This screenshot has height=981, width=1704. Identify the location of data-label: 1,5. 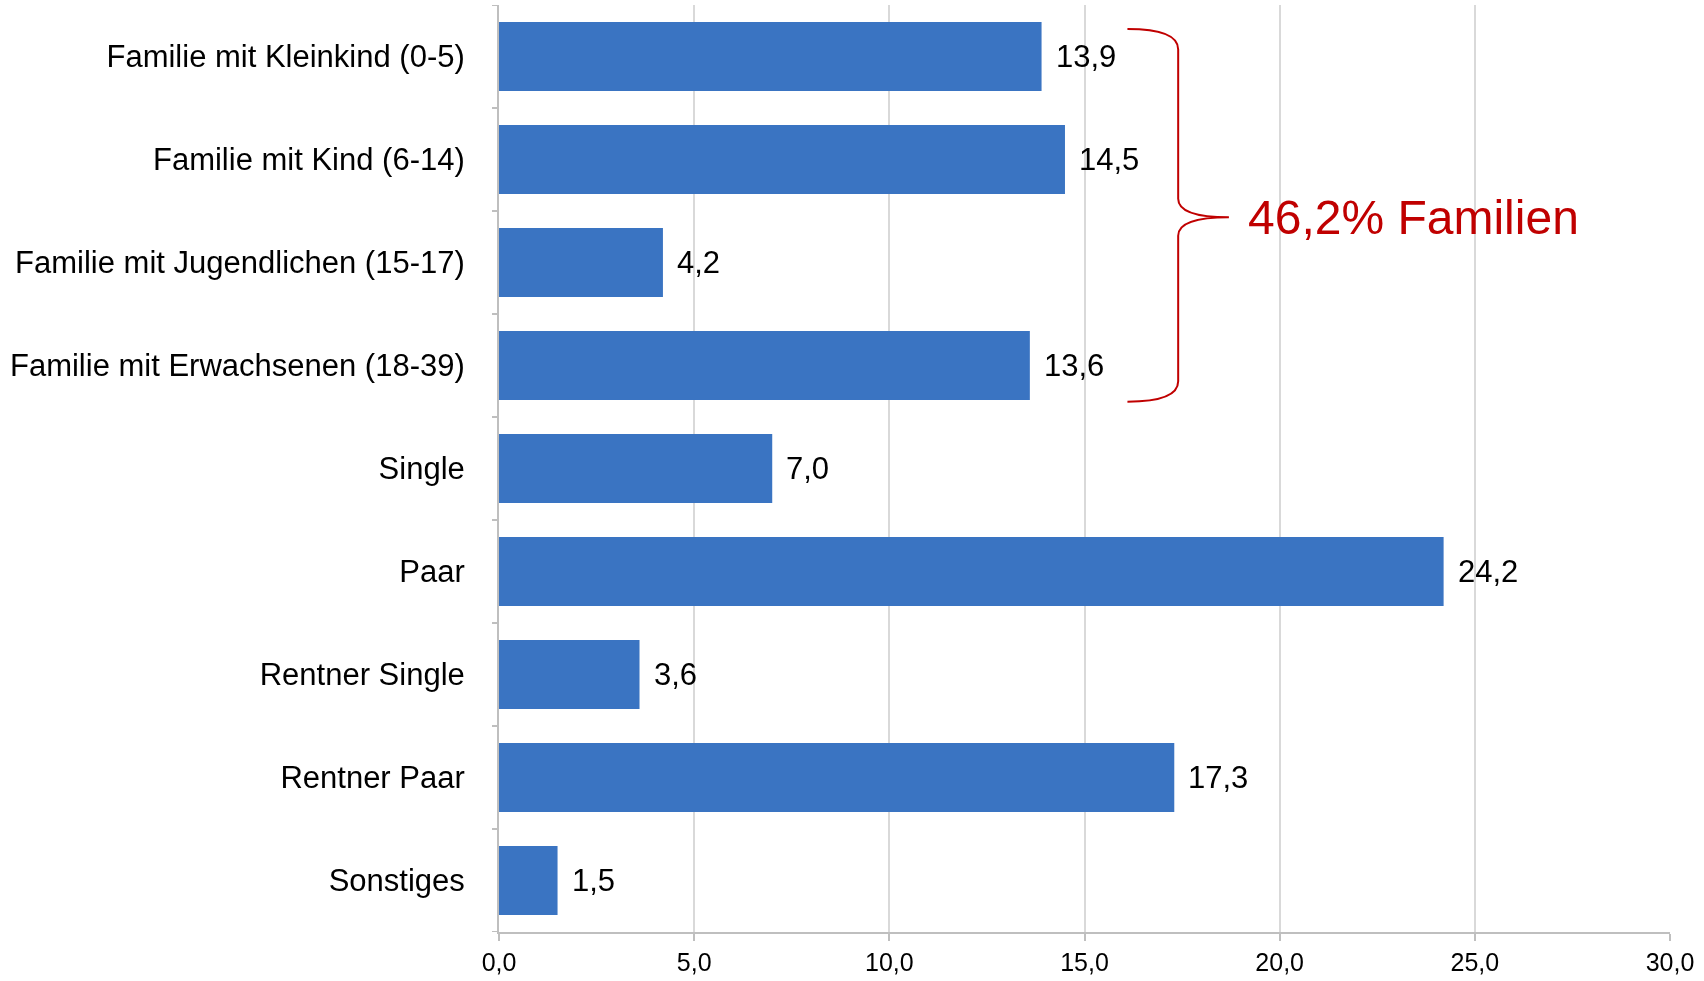
(594, 880).